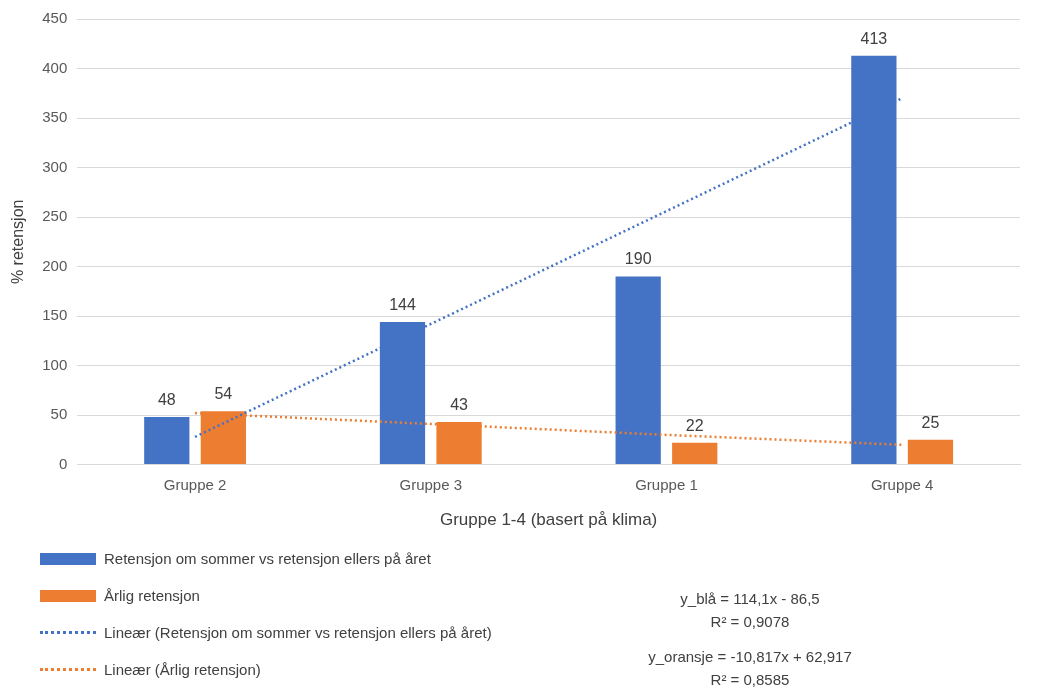  What do you see at coordinates (548, 520) in the screenshot?
I see `x-axis-title: Gruppe 1-4 (basert på klima)` at bounding box center [548, 520].